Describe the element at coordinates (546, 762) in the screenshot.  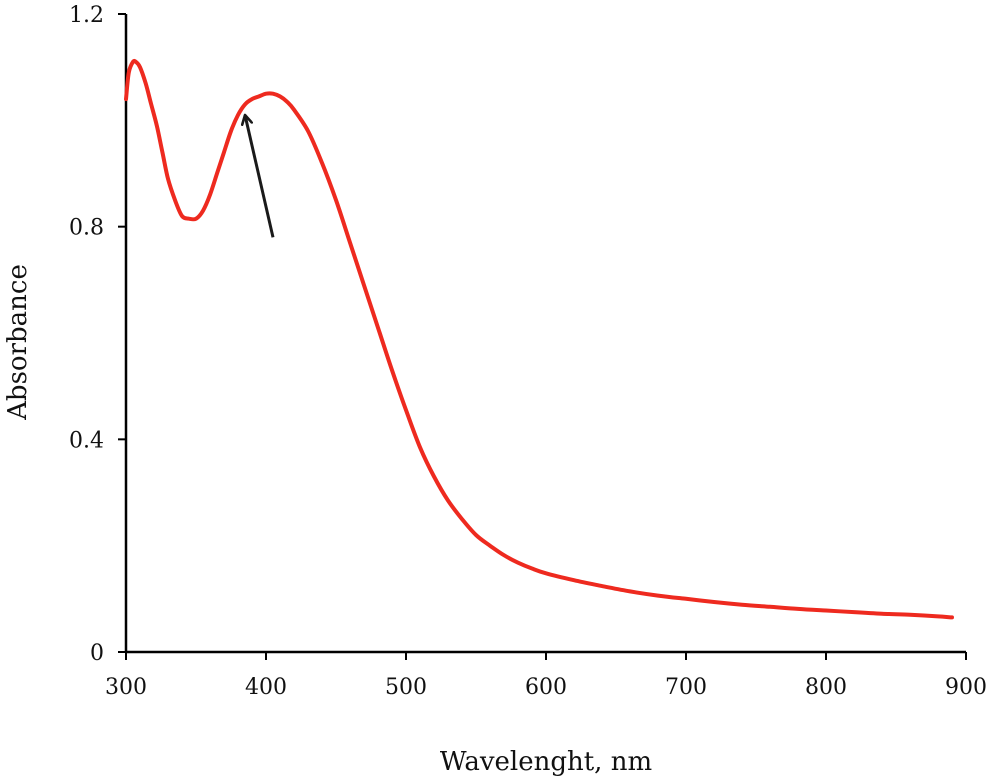
I see `x-axis-label: Wavelenght, nm` at that location.